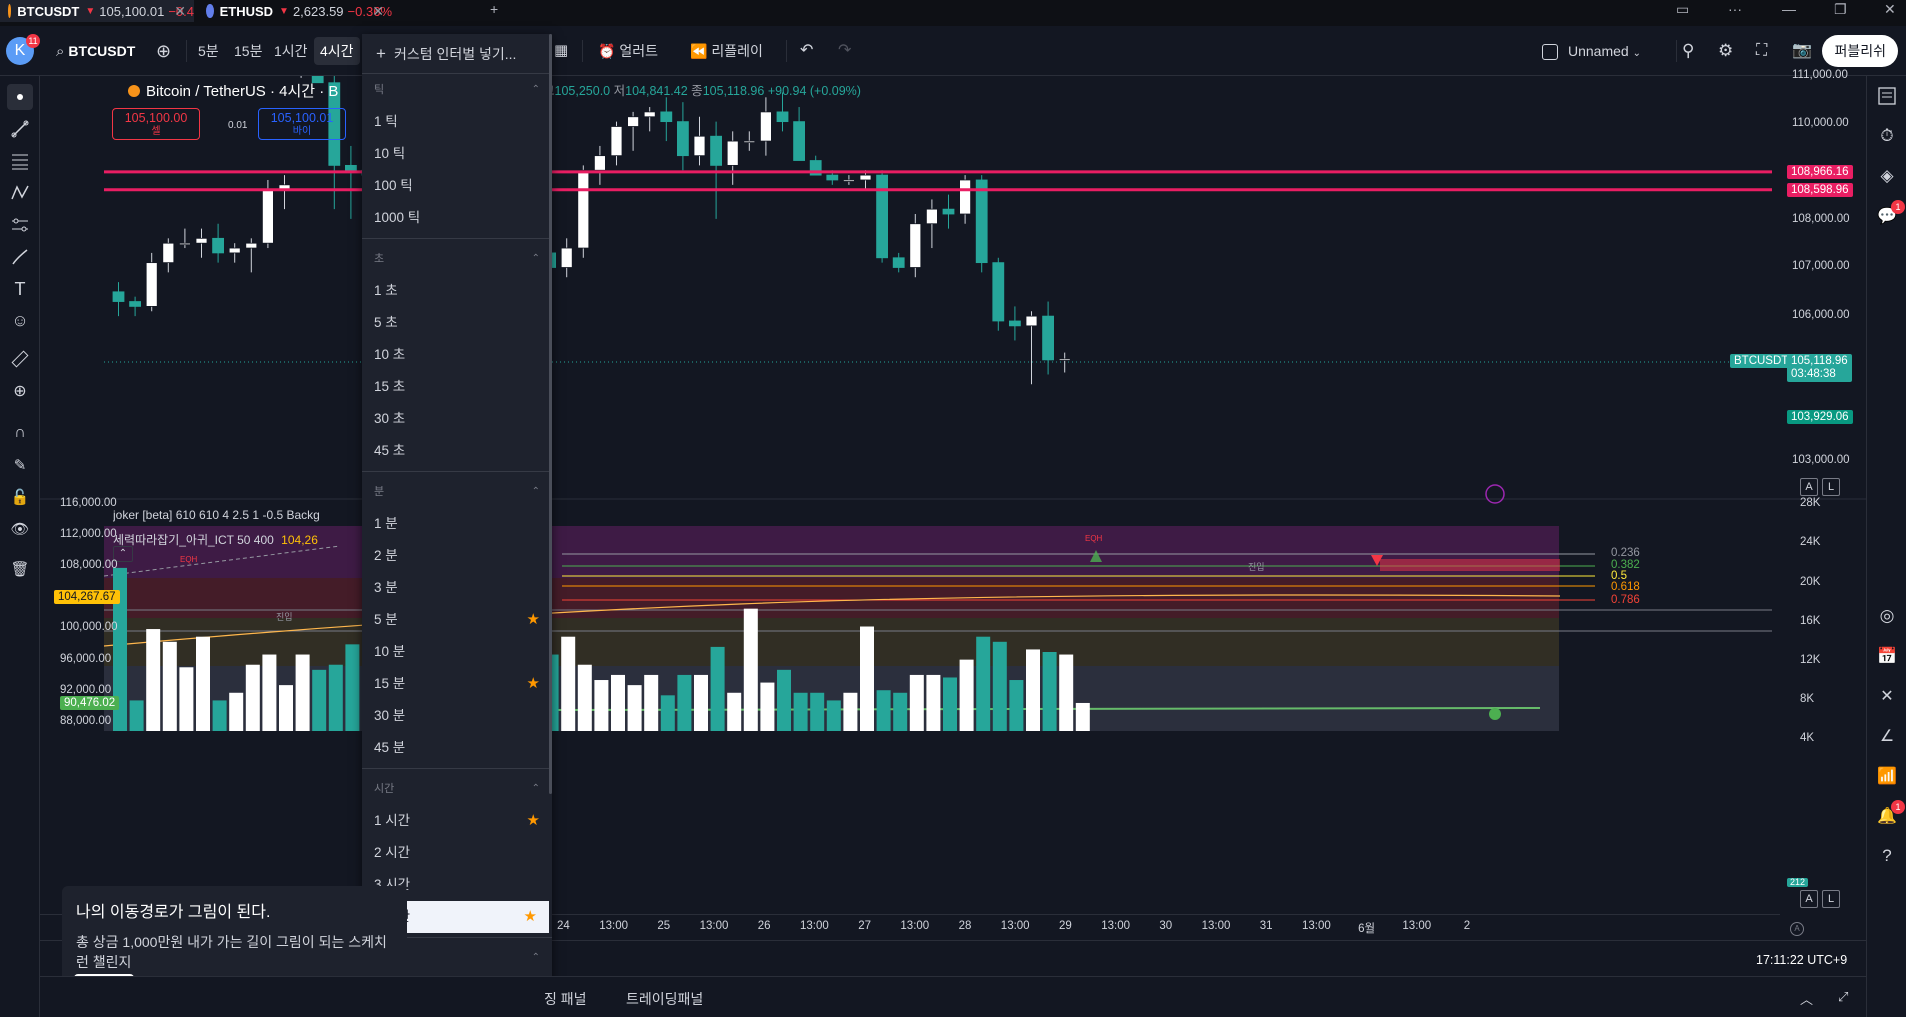 Image resolution: width=1906 pixels, height=1017 pixels. What do you see at coordinates (457, 355) in the screenshot?
I see `interval-option: 10 초` at bounding box center [457, 355].